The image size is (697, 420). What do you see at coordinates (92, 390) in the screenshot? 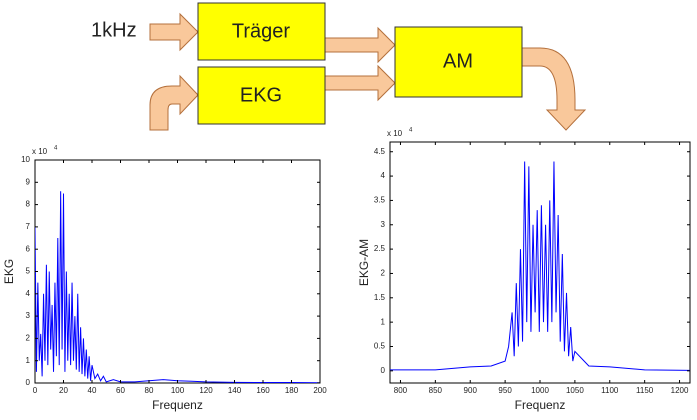
I see `x-tick-label: 40` at bounding box center [92, 390].